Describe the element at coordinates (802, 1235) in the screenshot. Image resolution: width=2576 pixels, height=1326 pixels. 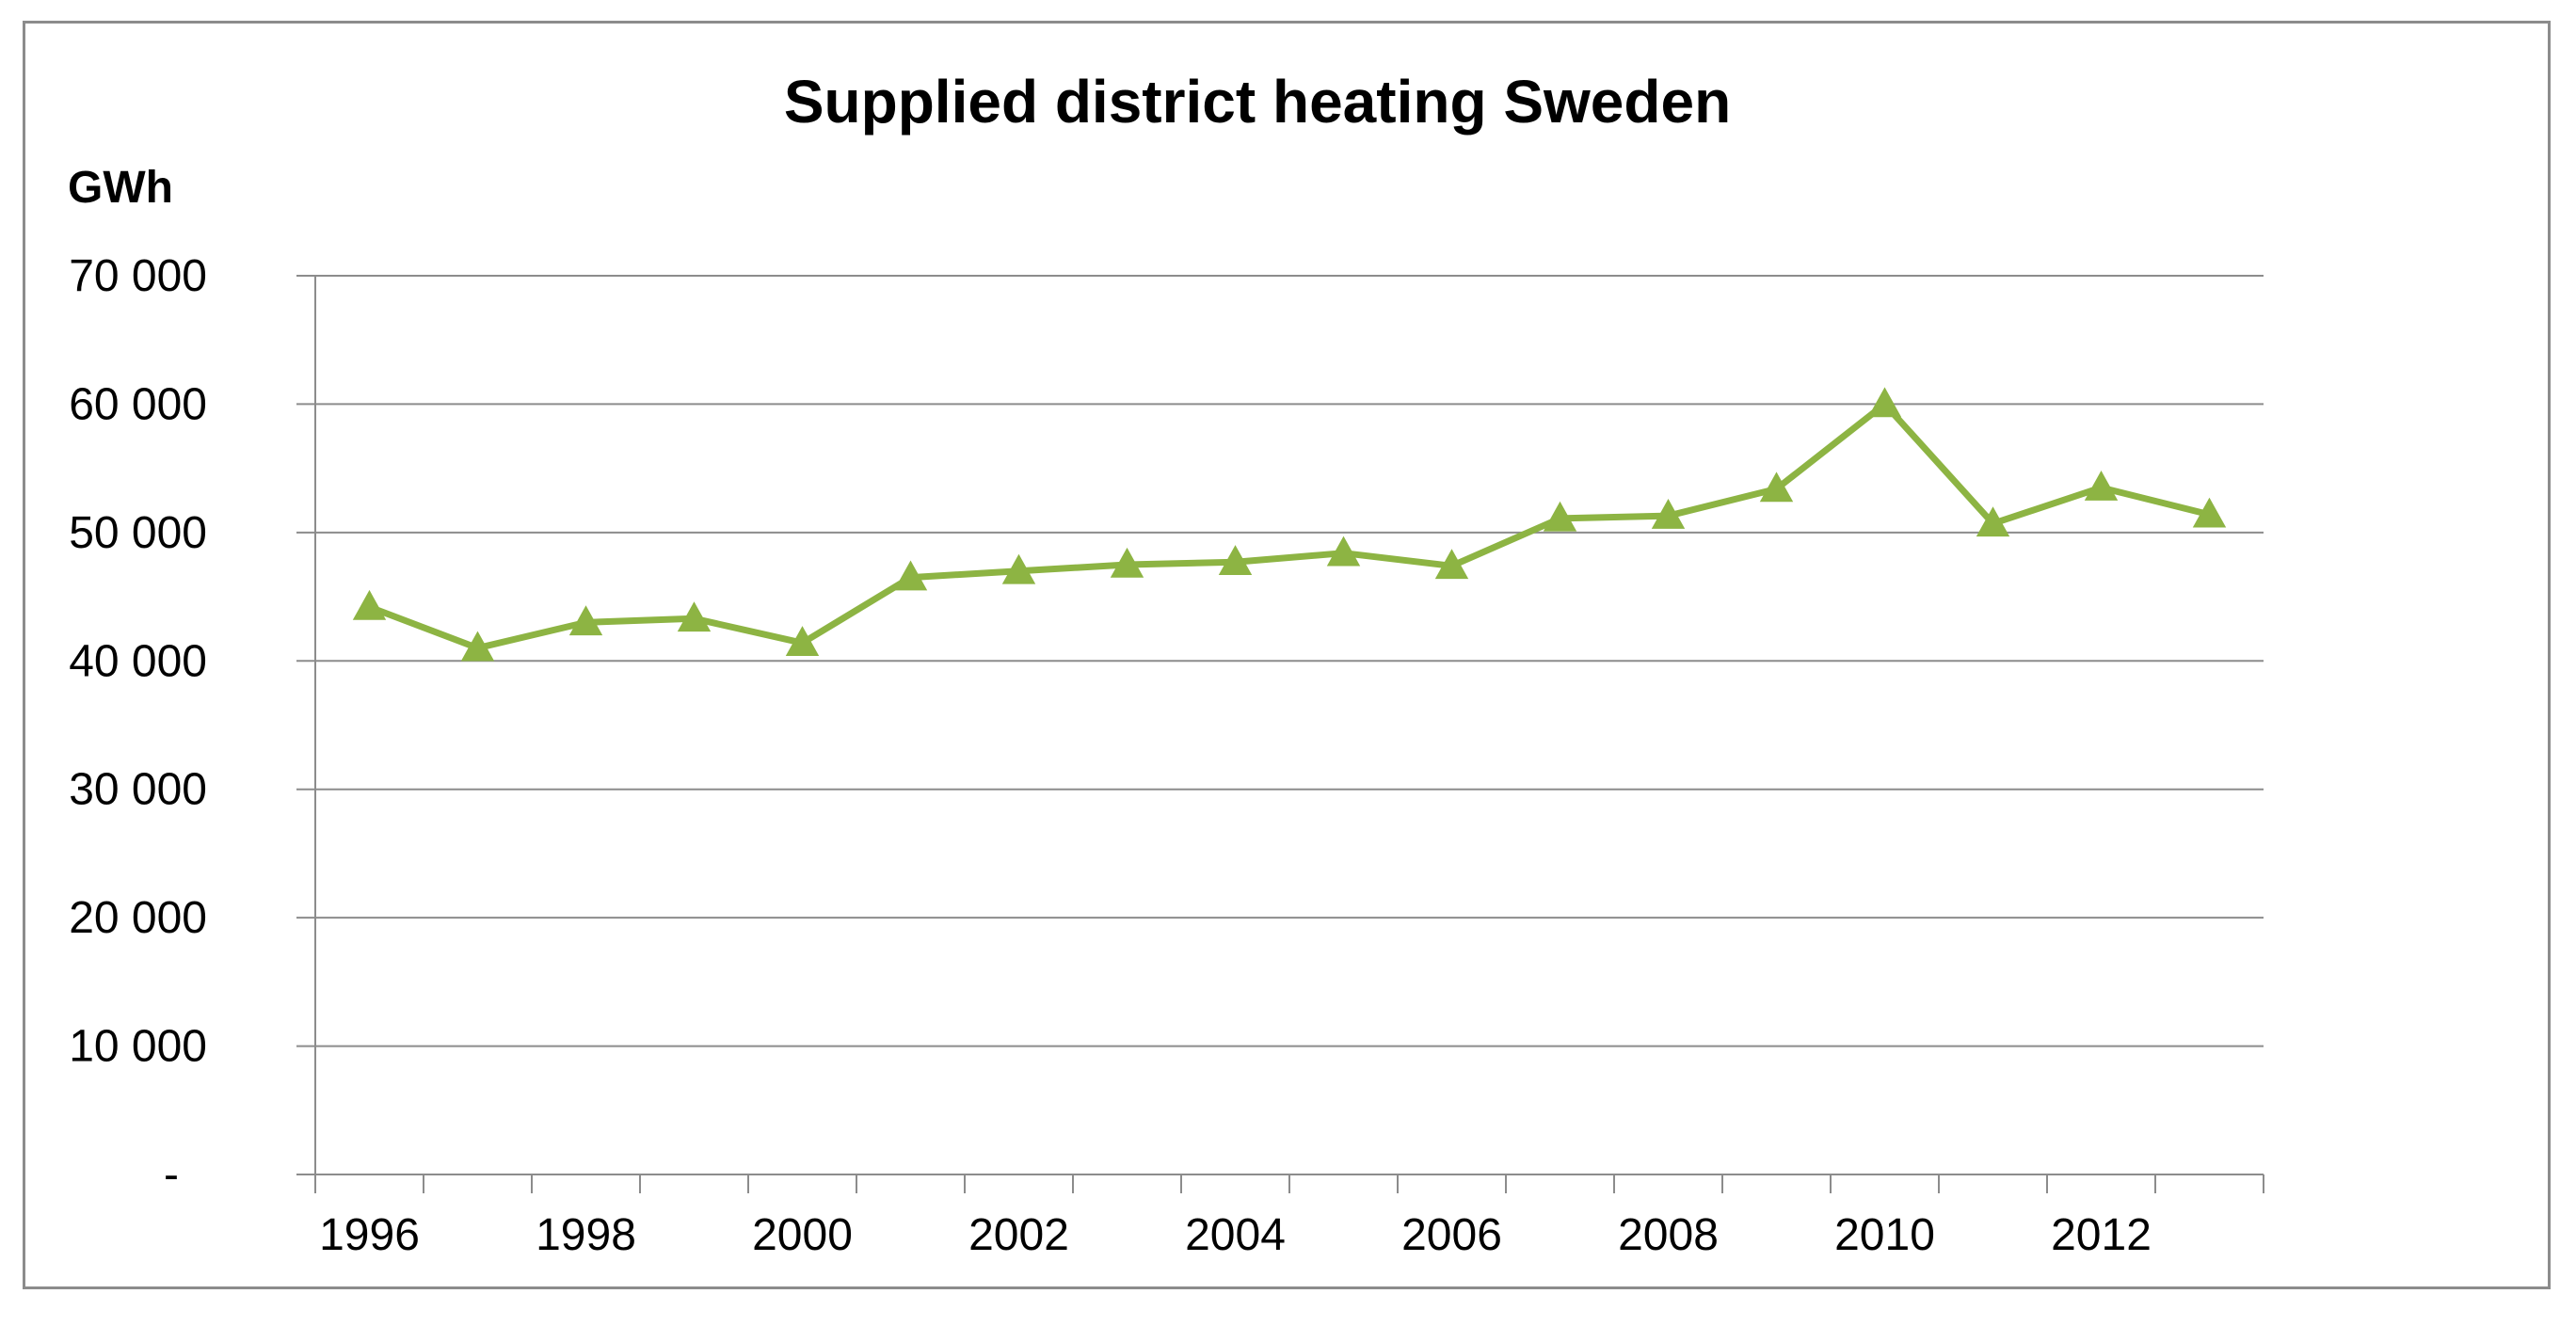
I see `x-tick-label: 2000` at that location.